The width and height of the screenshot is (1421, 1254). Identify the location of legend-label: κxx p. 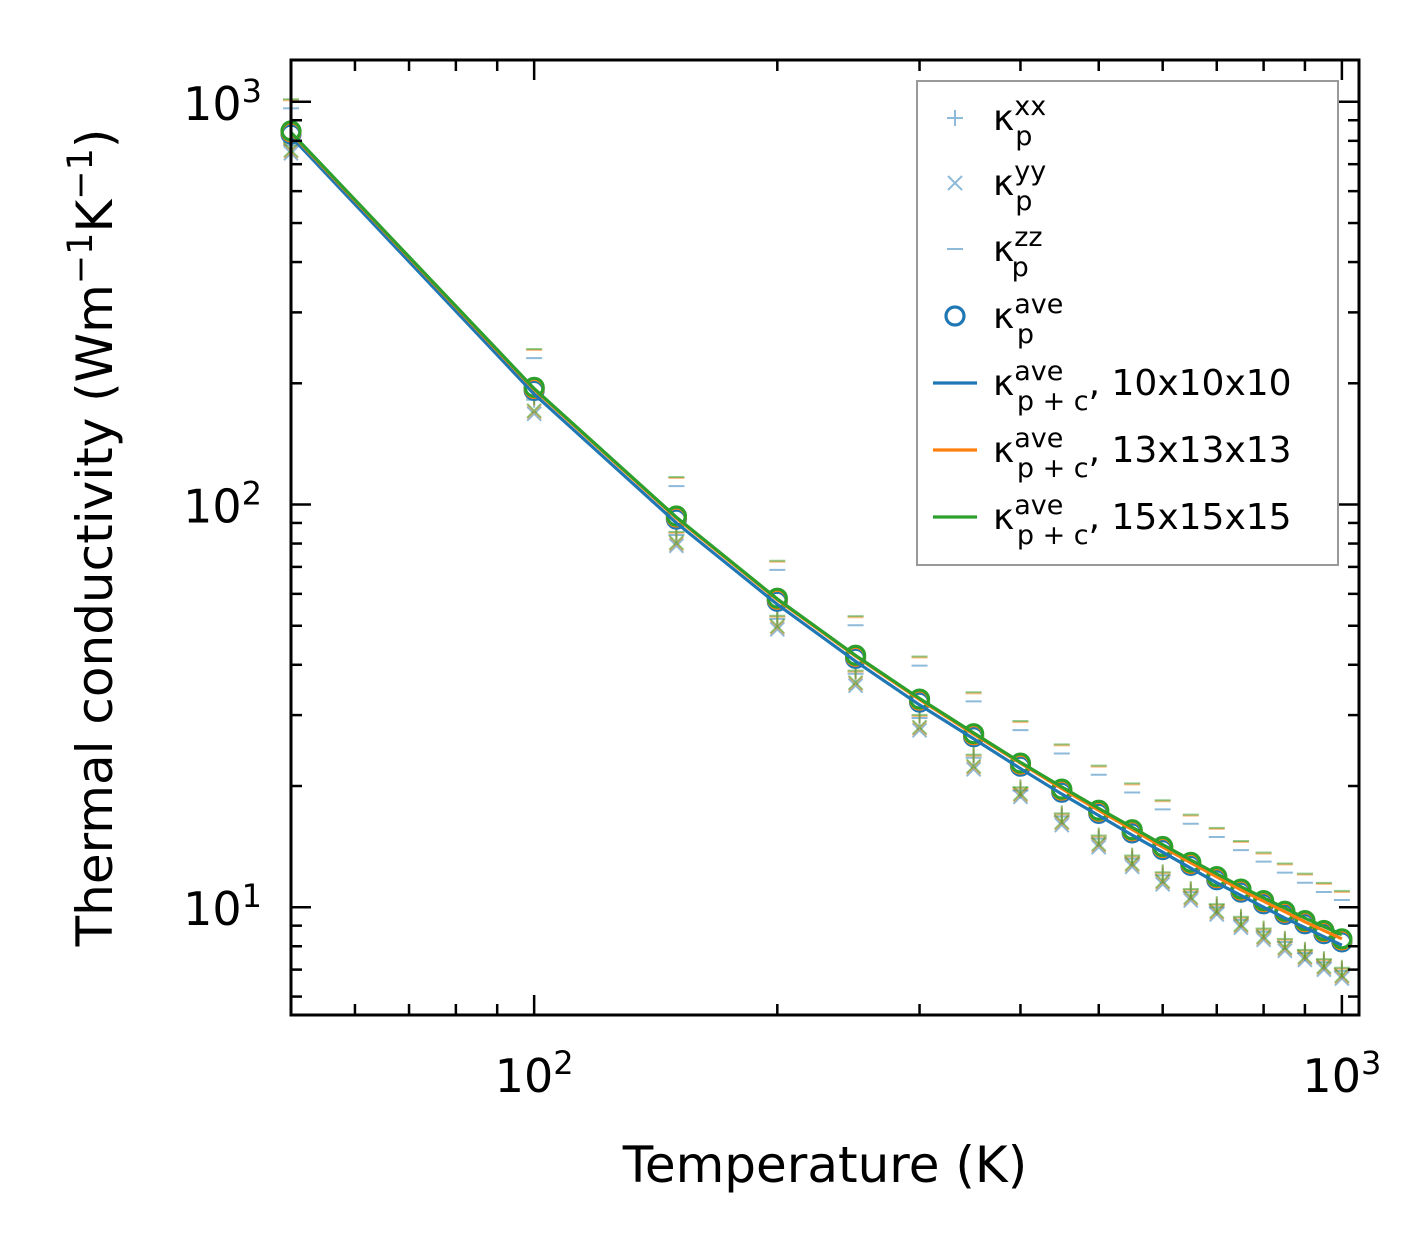
(1019, 121).